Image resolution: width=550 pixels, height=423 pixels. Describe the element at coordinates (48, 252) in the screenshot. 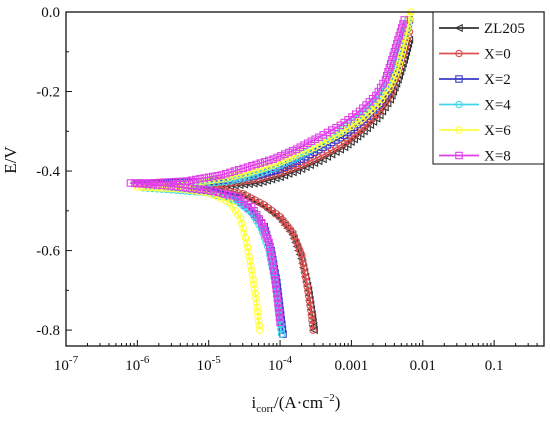

I see `y-tick-label: -0.6` at that location.